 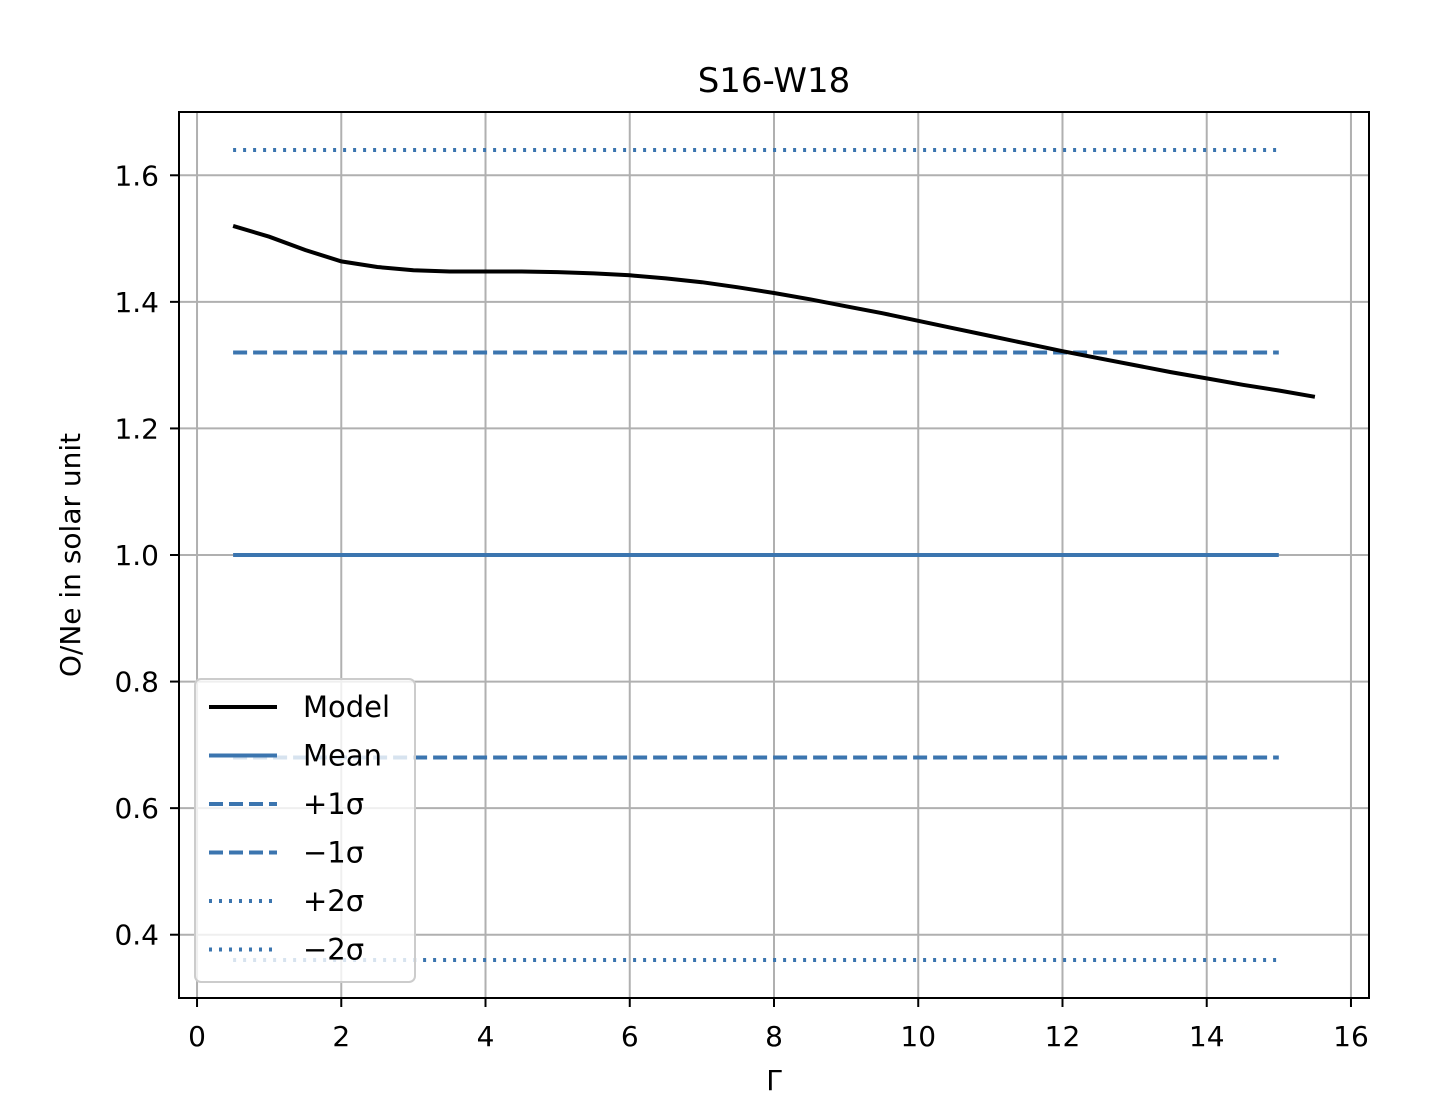 What do you see at coordinates (346, 707) in the screenshot?
I see `legend-label: Model` at bounding box center [346, 707].